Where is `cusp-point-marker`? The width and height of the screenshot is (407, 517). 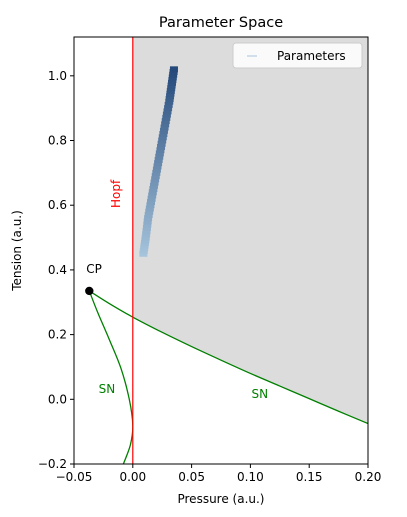
cusp-point-marker is located at coordinates (89, 291).